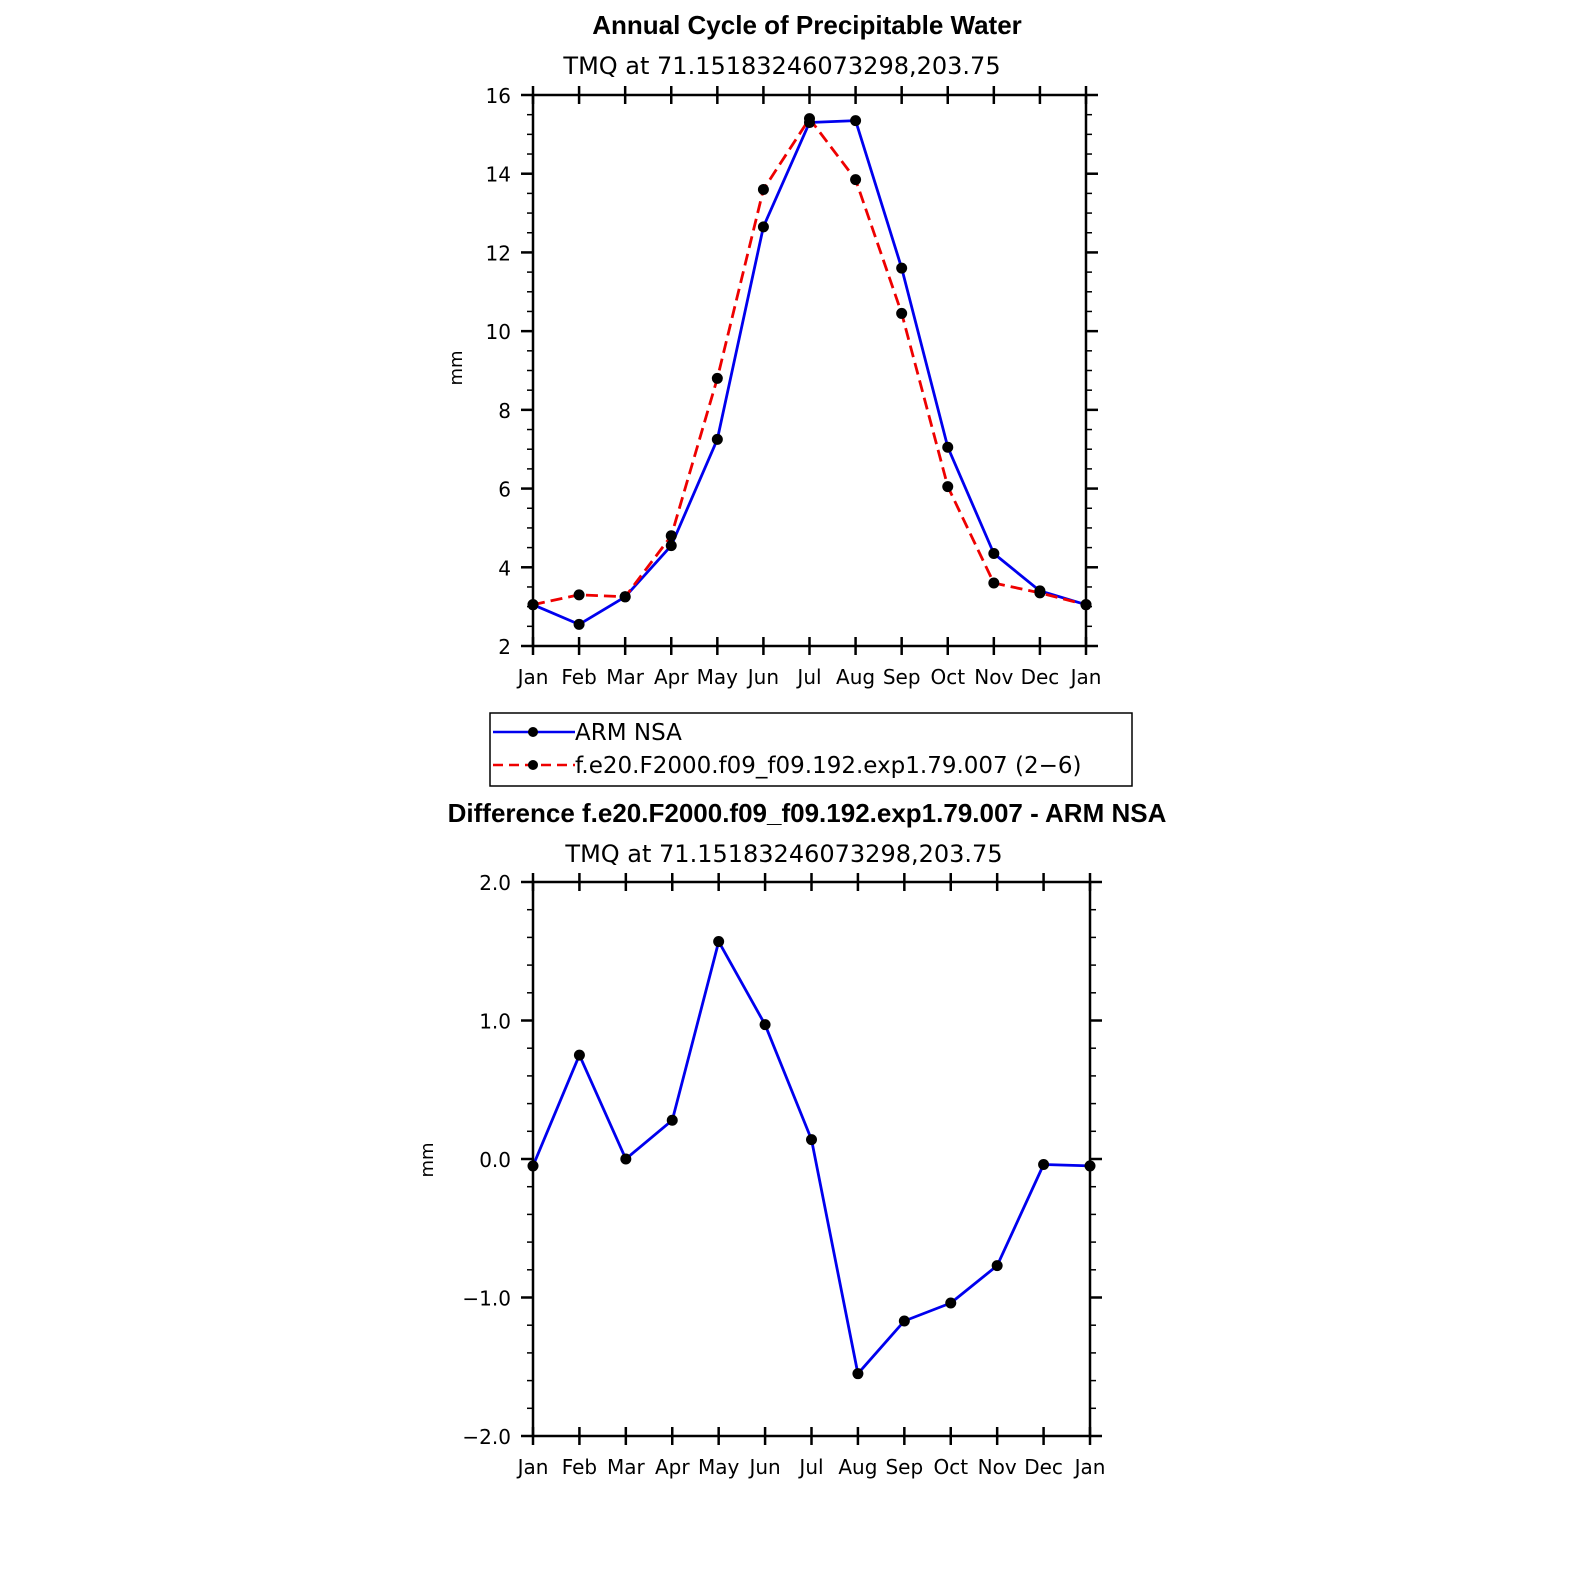  What do you see at coordinates (504, 568) in the screenshot?
I see `y-tick-label: 4` at bounding box center [504, 568].